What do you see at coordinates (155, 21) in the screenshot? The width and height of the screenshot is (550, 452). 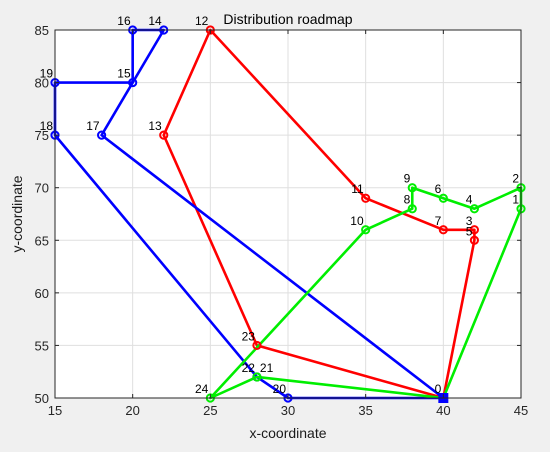 I see `node-label: 14` at bounding box center [155, 21].